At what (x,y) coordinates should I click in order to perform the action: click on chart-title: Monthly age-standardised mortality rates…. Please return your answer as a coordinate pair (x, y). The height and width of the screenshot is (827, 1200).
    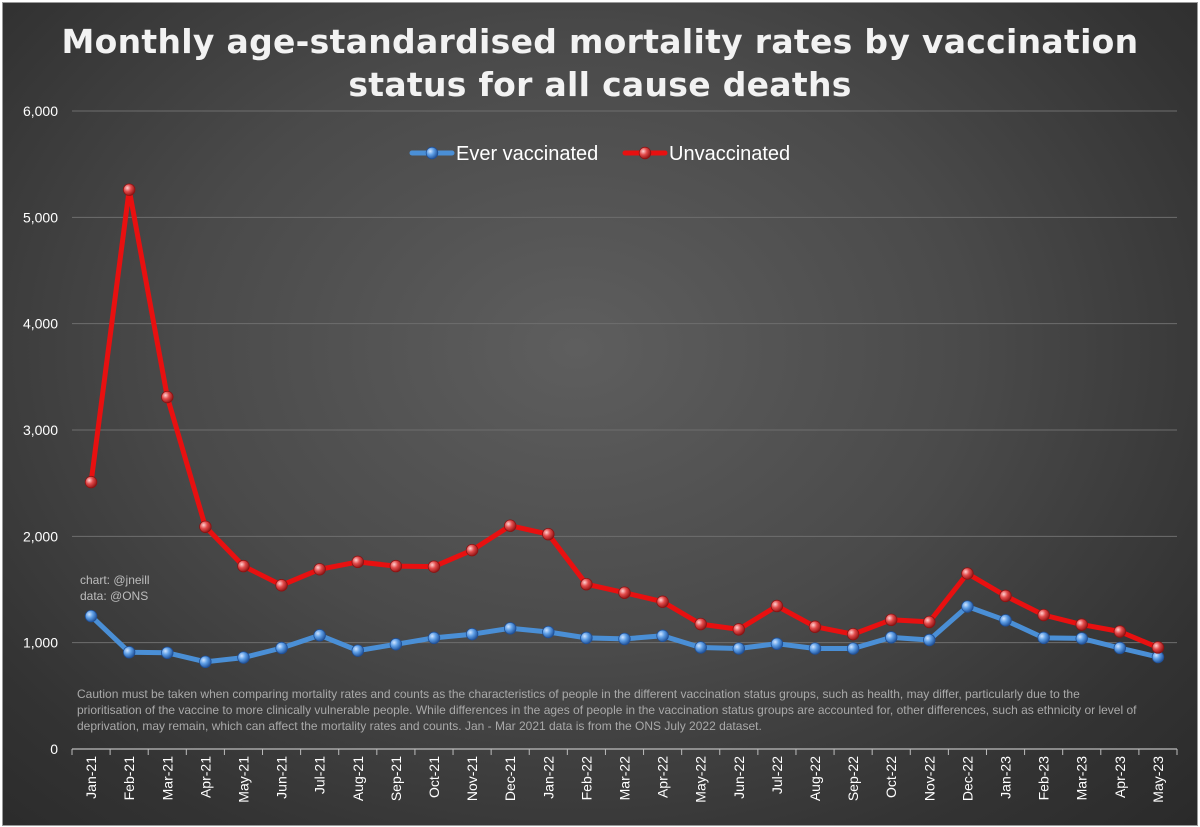
    Looking at the image, I should click on (600, 63).